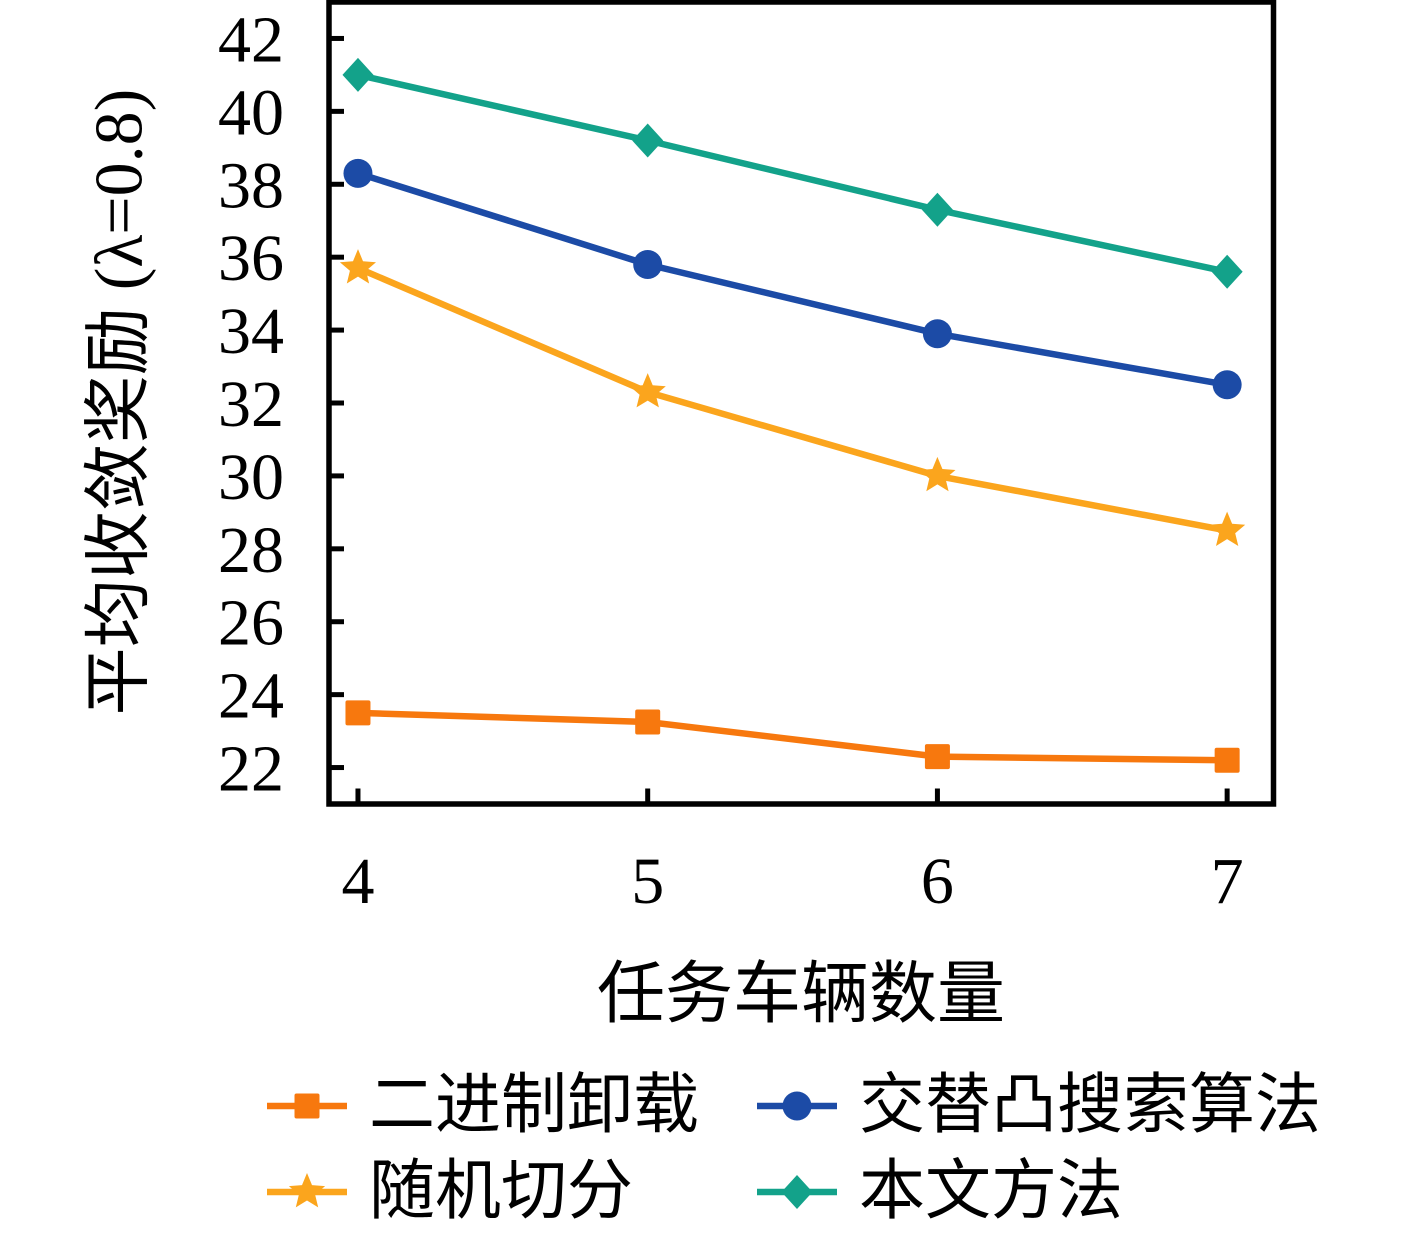 The image size is (1417, 1235). What do you see at coordinates (251, 39) in the screenshot?
I see `y-tick-label: 42` at bounding box center [251, 39].